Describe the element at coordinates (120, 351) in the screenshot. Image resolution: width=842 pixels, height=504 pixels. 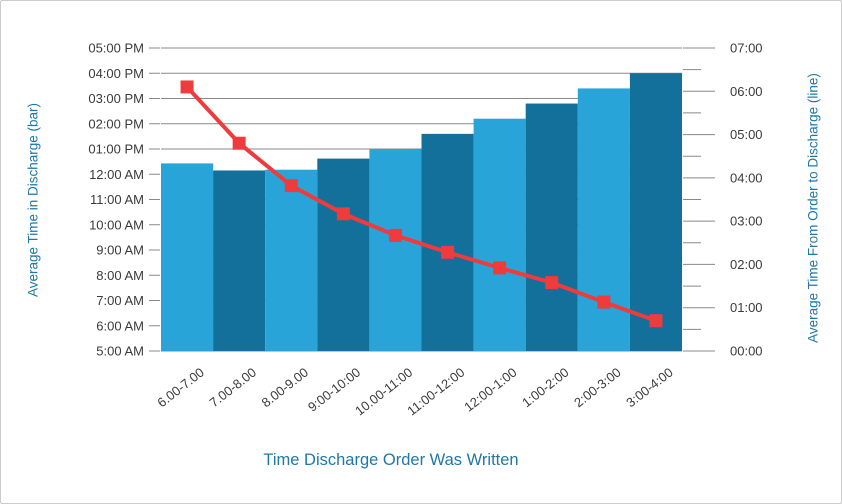
I see `left-tick-label: 5:00 AM` at that location.